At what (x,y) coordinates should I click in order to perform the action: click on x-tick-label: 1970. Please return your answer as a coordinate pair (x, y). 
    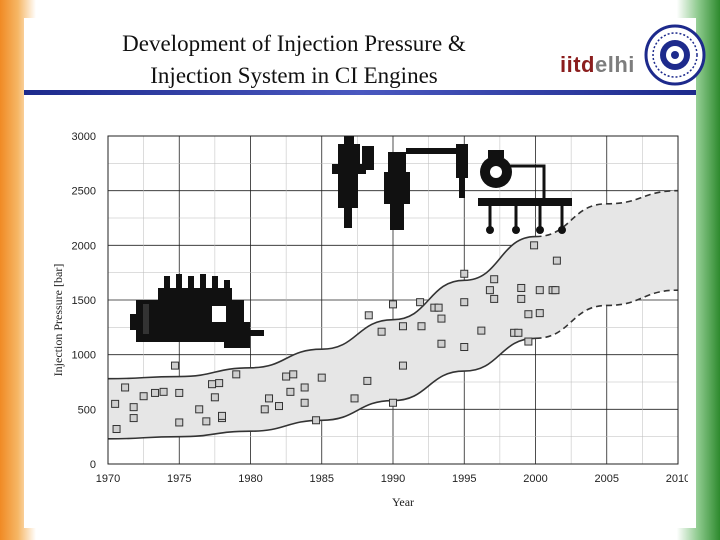
    Looking at the image, I should click on (108, 479).